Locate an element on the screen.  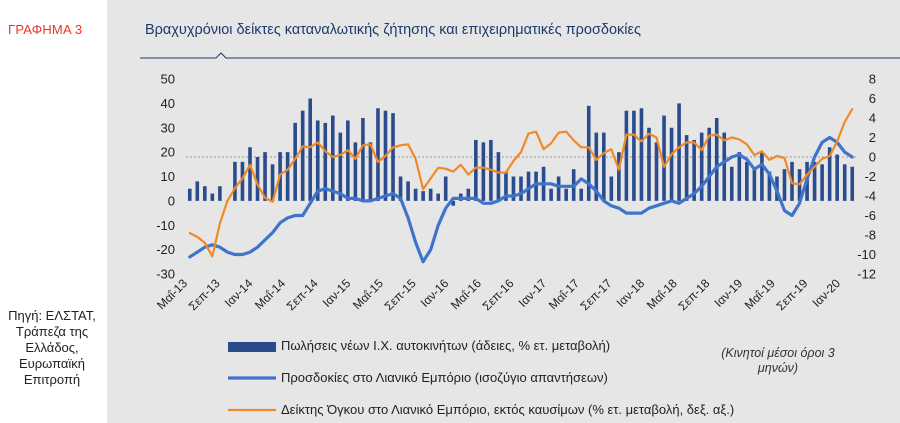
left-axis-tick-label: 40 is located at coordinates (168, 103).